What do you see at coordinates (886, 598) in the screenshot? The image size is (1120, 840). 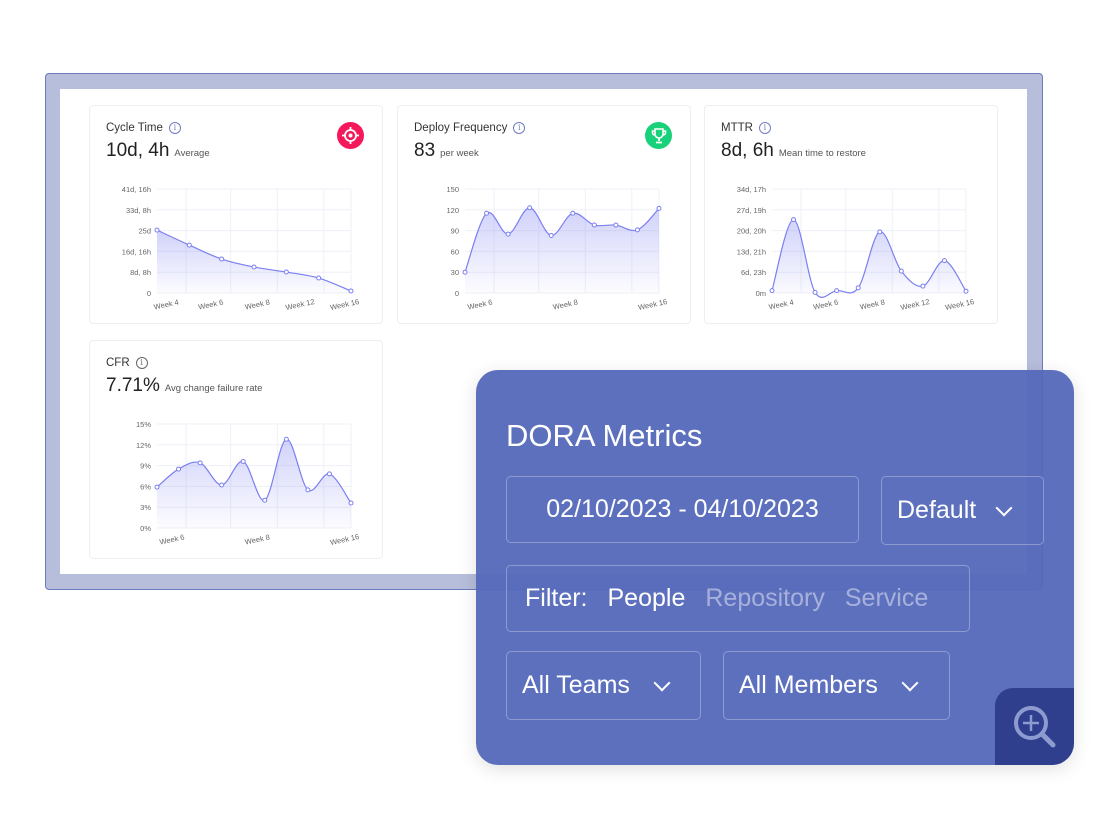 I see `filter-service: Service` at bounding box center [886, 598].